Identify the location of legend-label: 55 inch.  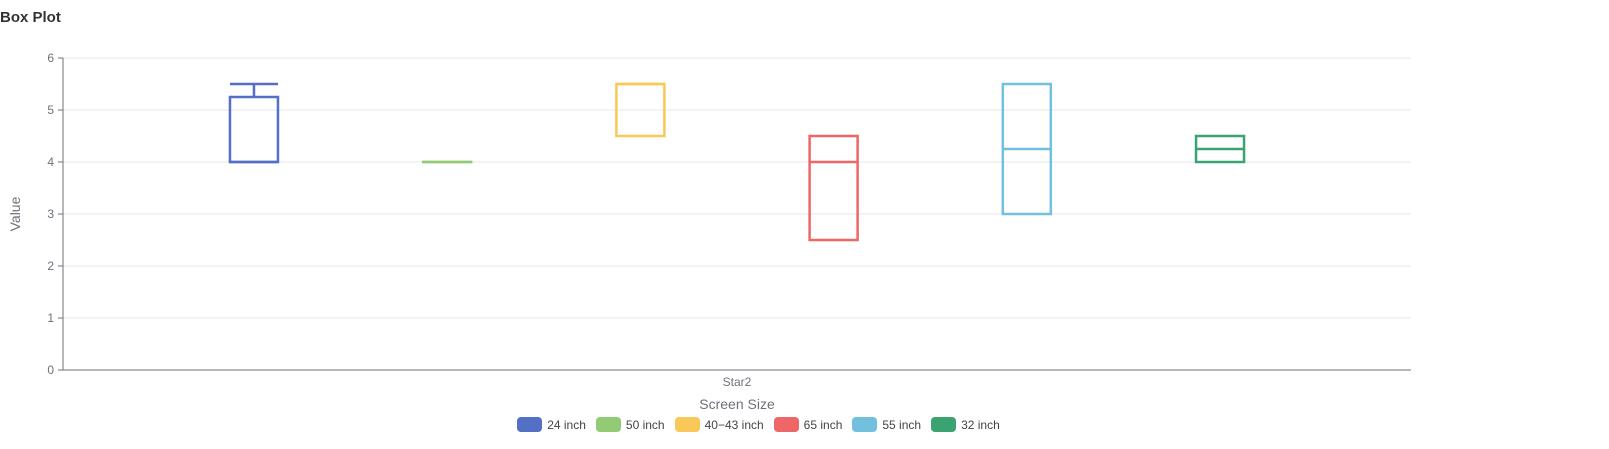
(902, 424).